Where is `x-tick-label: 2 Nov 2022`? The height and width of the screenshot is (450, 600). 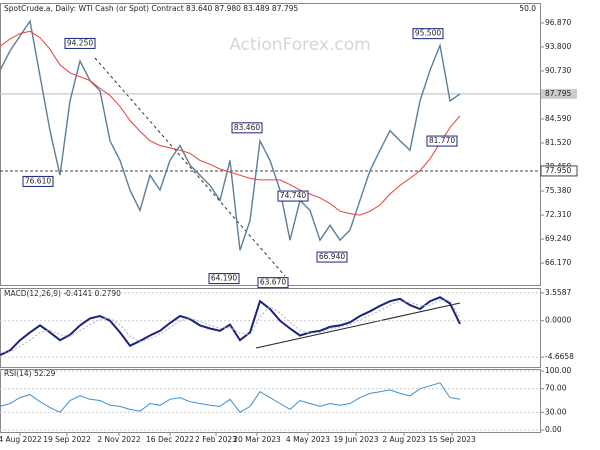
x-tick-label: 2 Nov 2022 is located at coordinates (118, 439).